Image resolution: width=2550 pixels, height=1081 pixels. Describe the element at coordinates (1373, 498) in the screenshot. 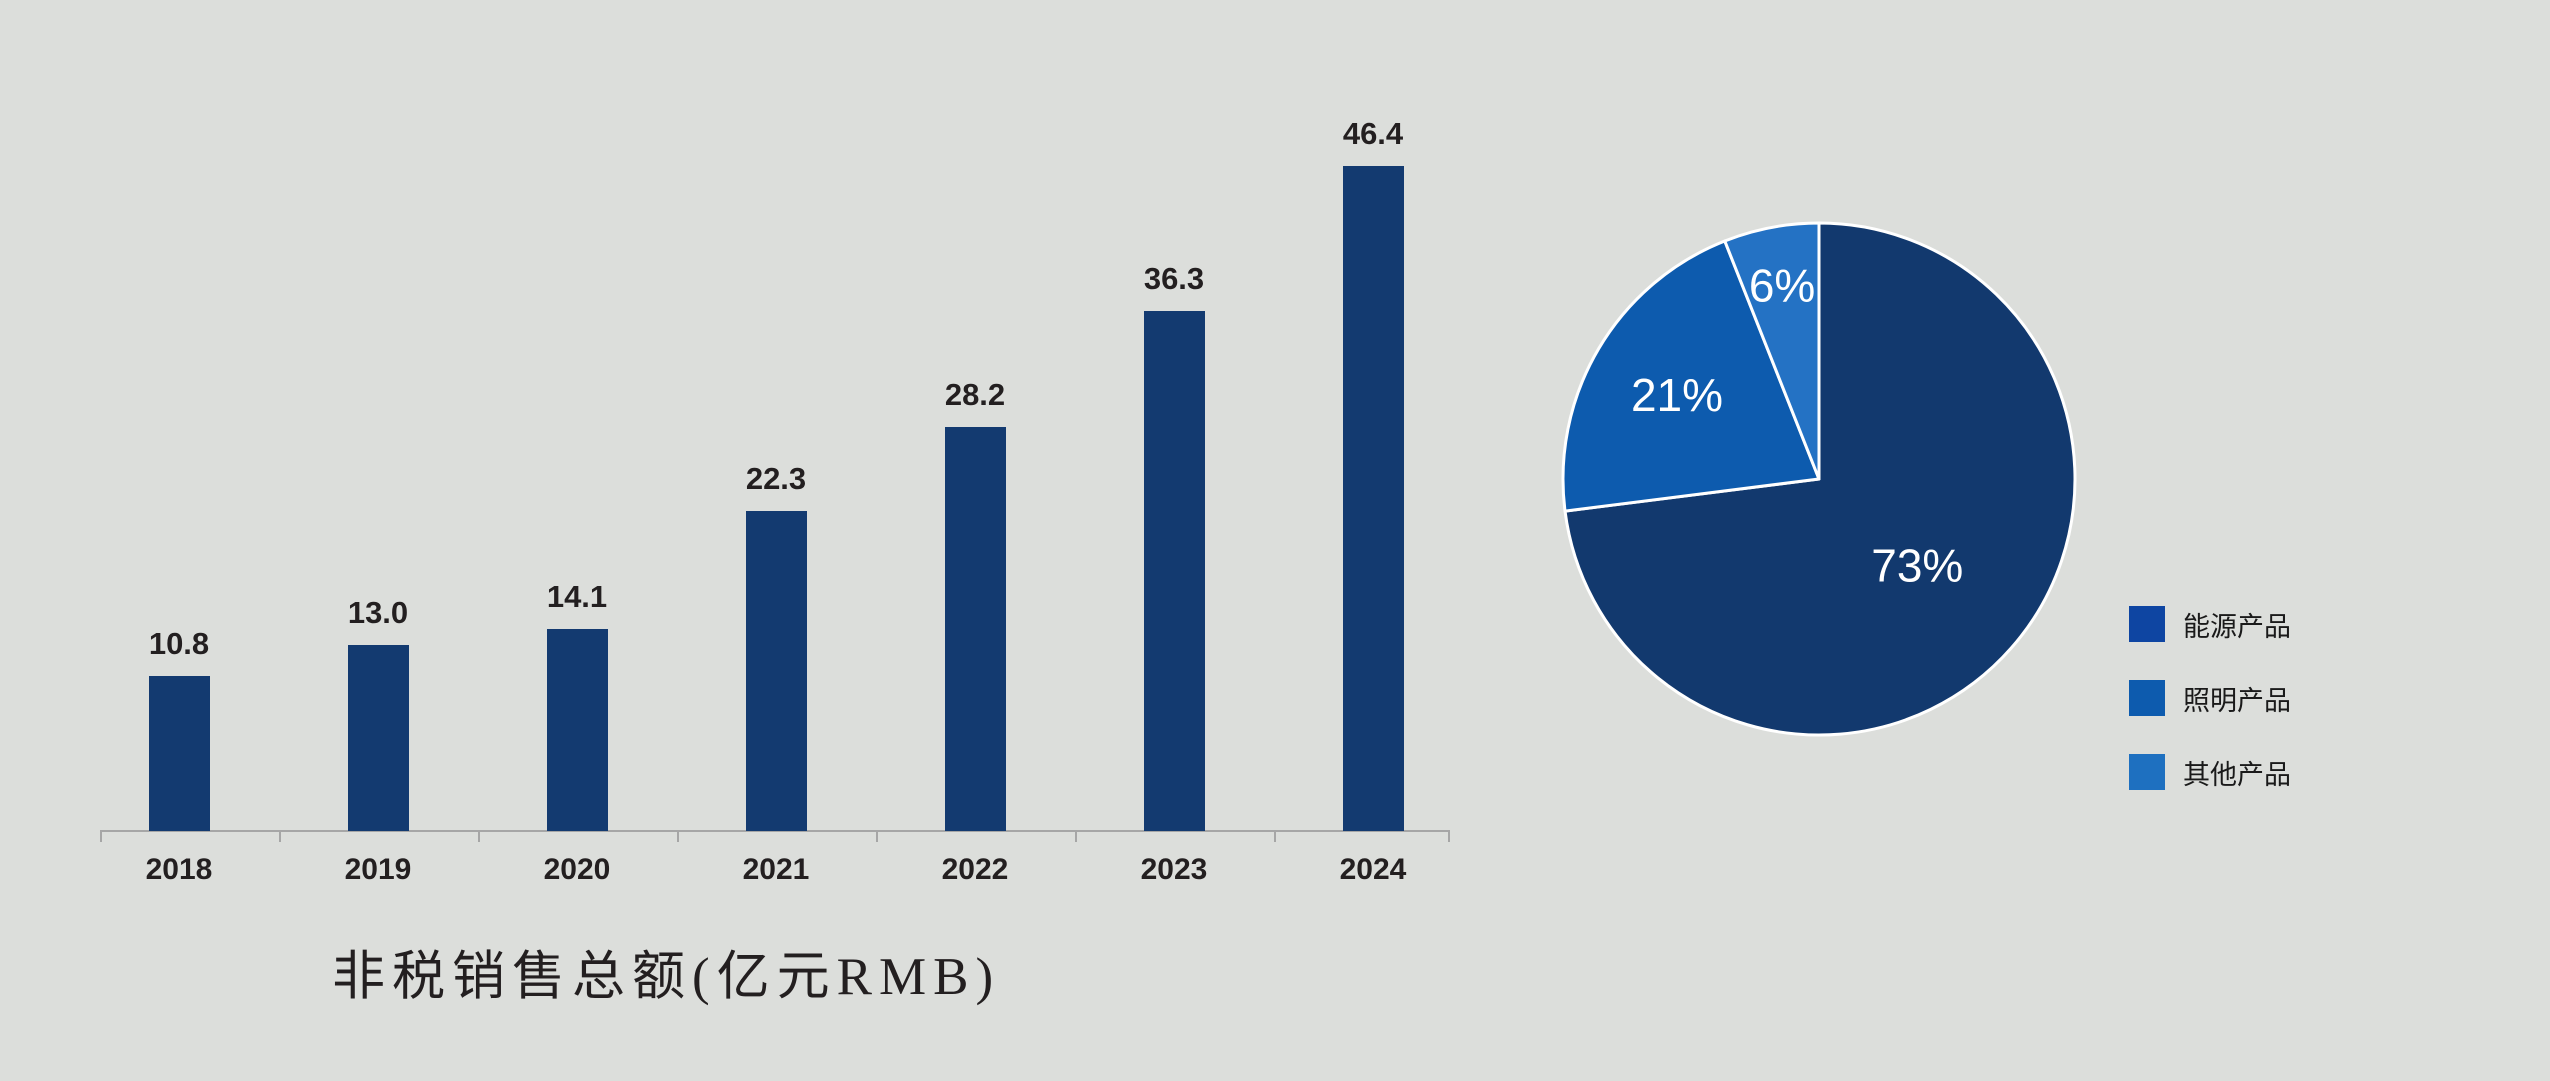

I see `bar-2024` at that location.